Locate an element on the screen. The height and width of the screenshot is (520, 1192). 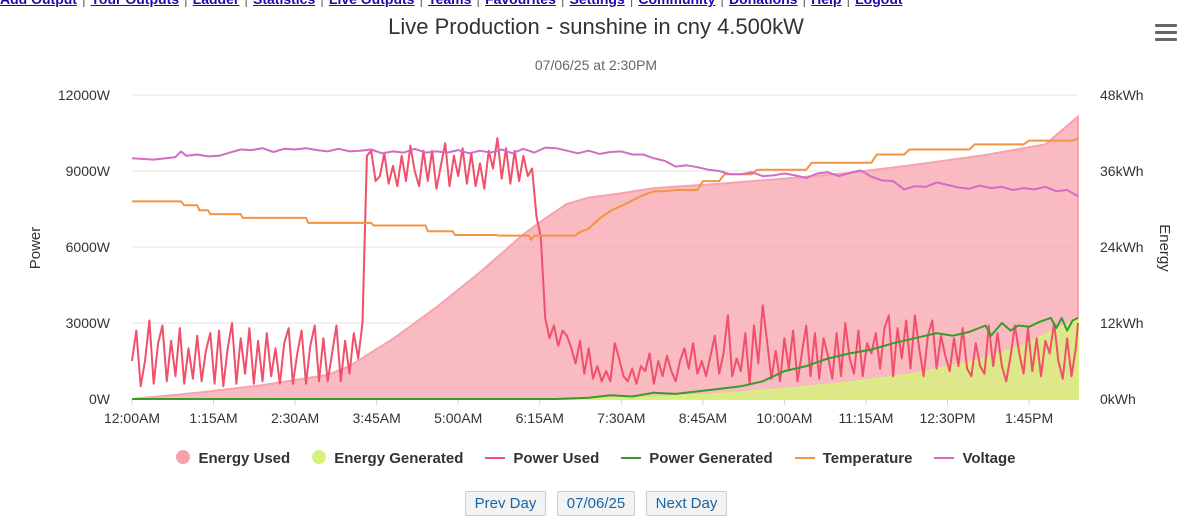
y-left-tick-label: 6000W is located at coordinates (88, 247).